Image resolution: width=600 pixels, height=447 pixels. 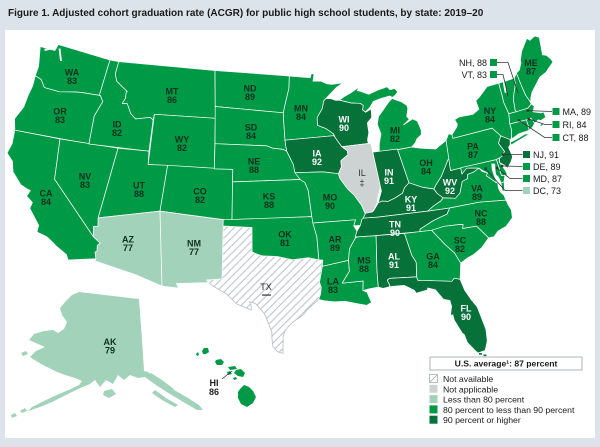 I want to click on svg-text: KS, so click(x=269, y=197).